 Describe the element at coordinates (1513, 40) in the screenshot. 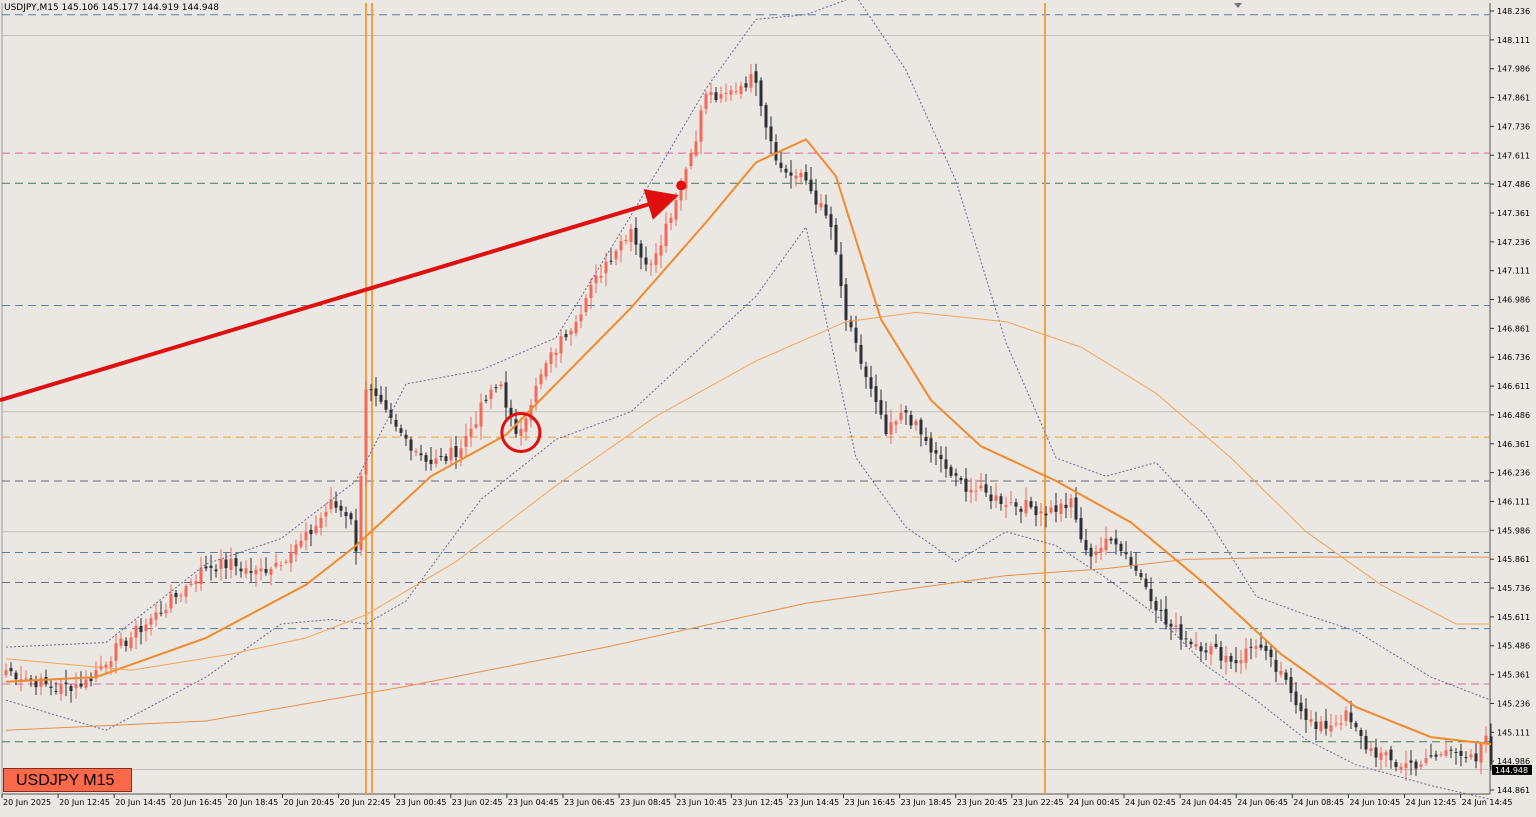

I see `y-tick-label: 148.111` at that location.